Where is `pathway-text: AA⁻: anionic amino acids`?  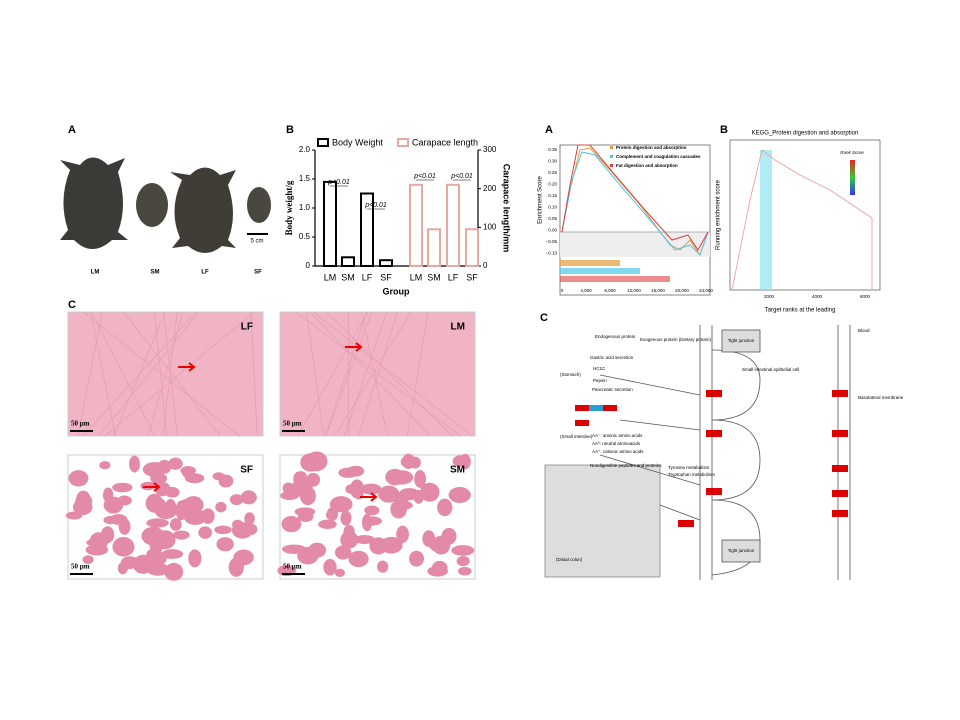
pathway-text: AA⁻: anionic amino acids is located at coordinates (617, 435).